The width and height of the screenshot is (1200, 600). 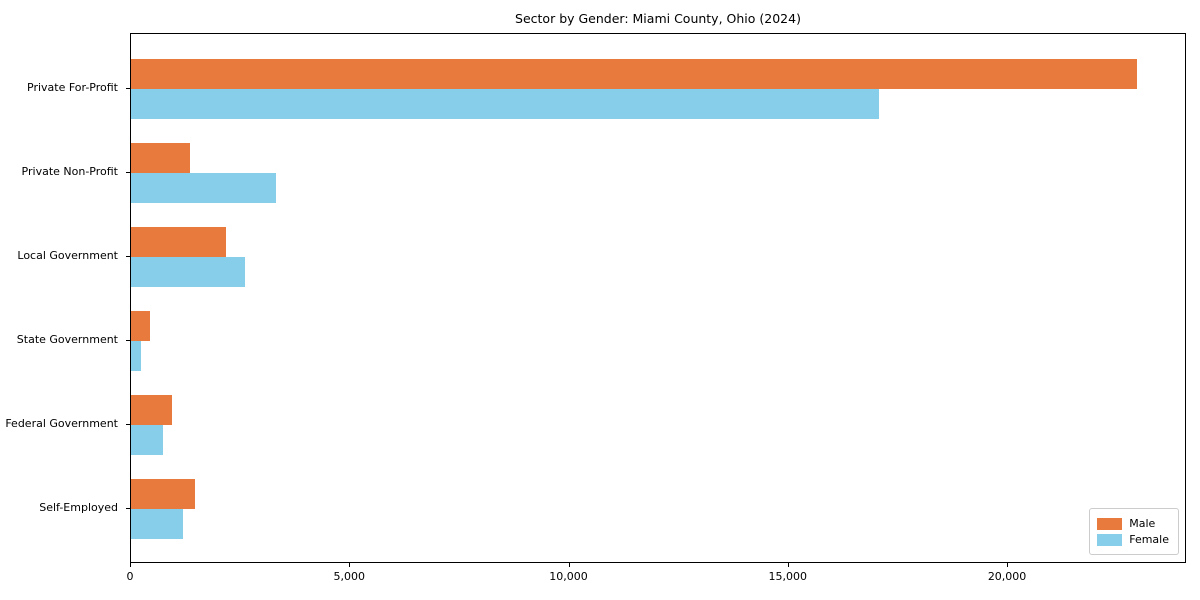 What do you see at coordinates (1007, 576) in the screenshot?
I see `x-tick-label-4: 20,000` at bounding box center [1007, 576].